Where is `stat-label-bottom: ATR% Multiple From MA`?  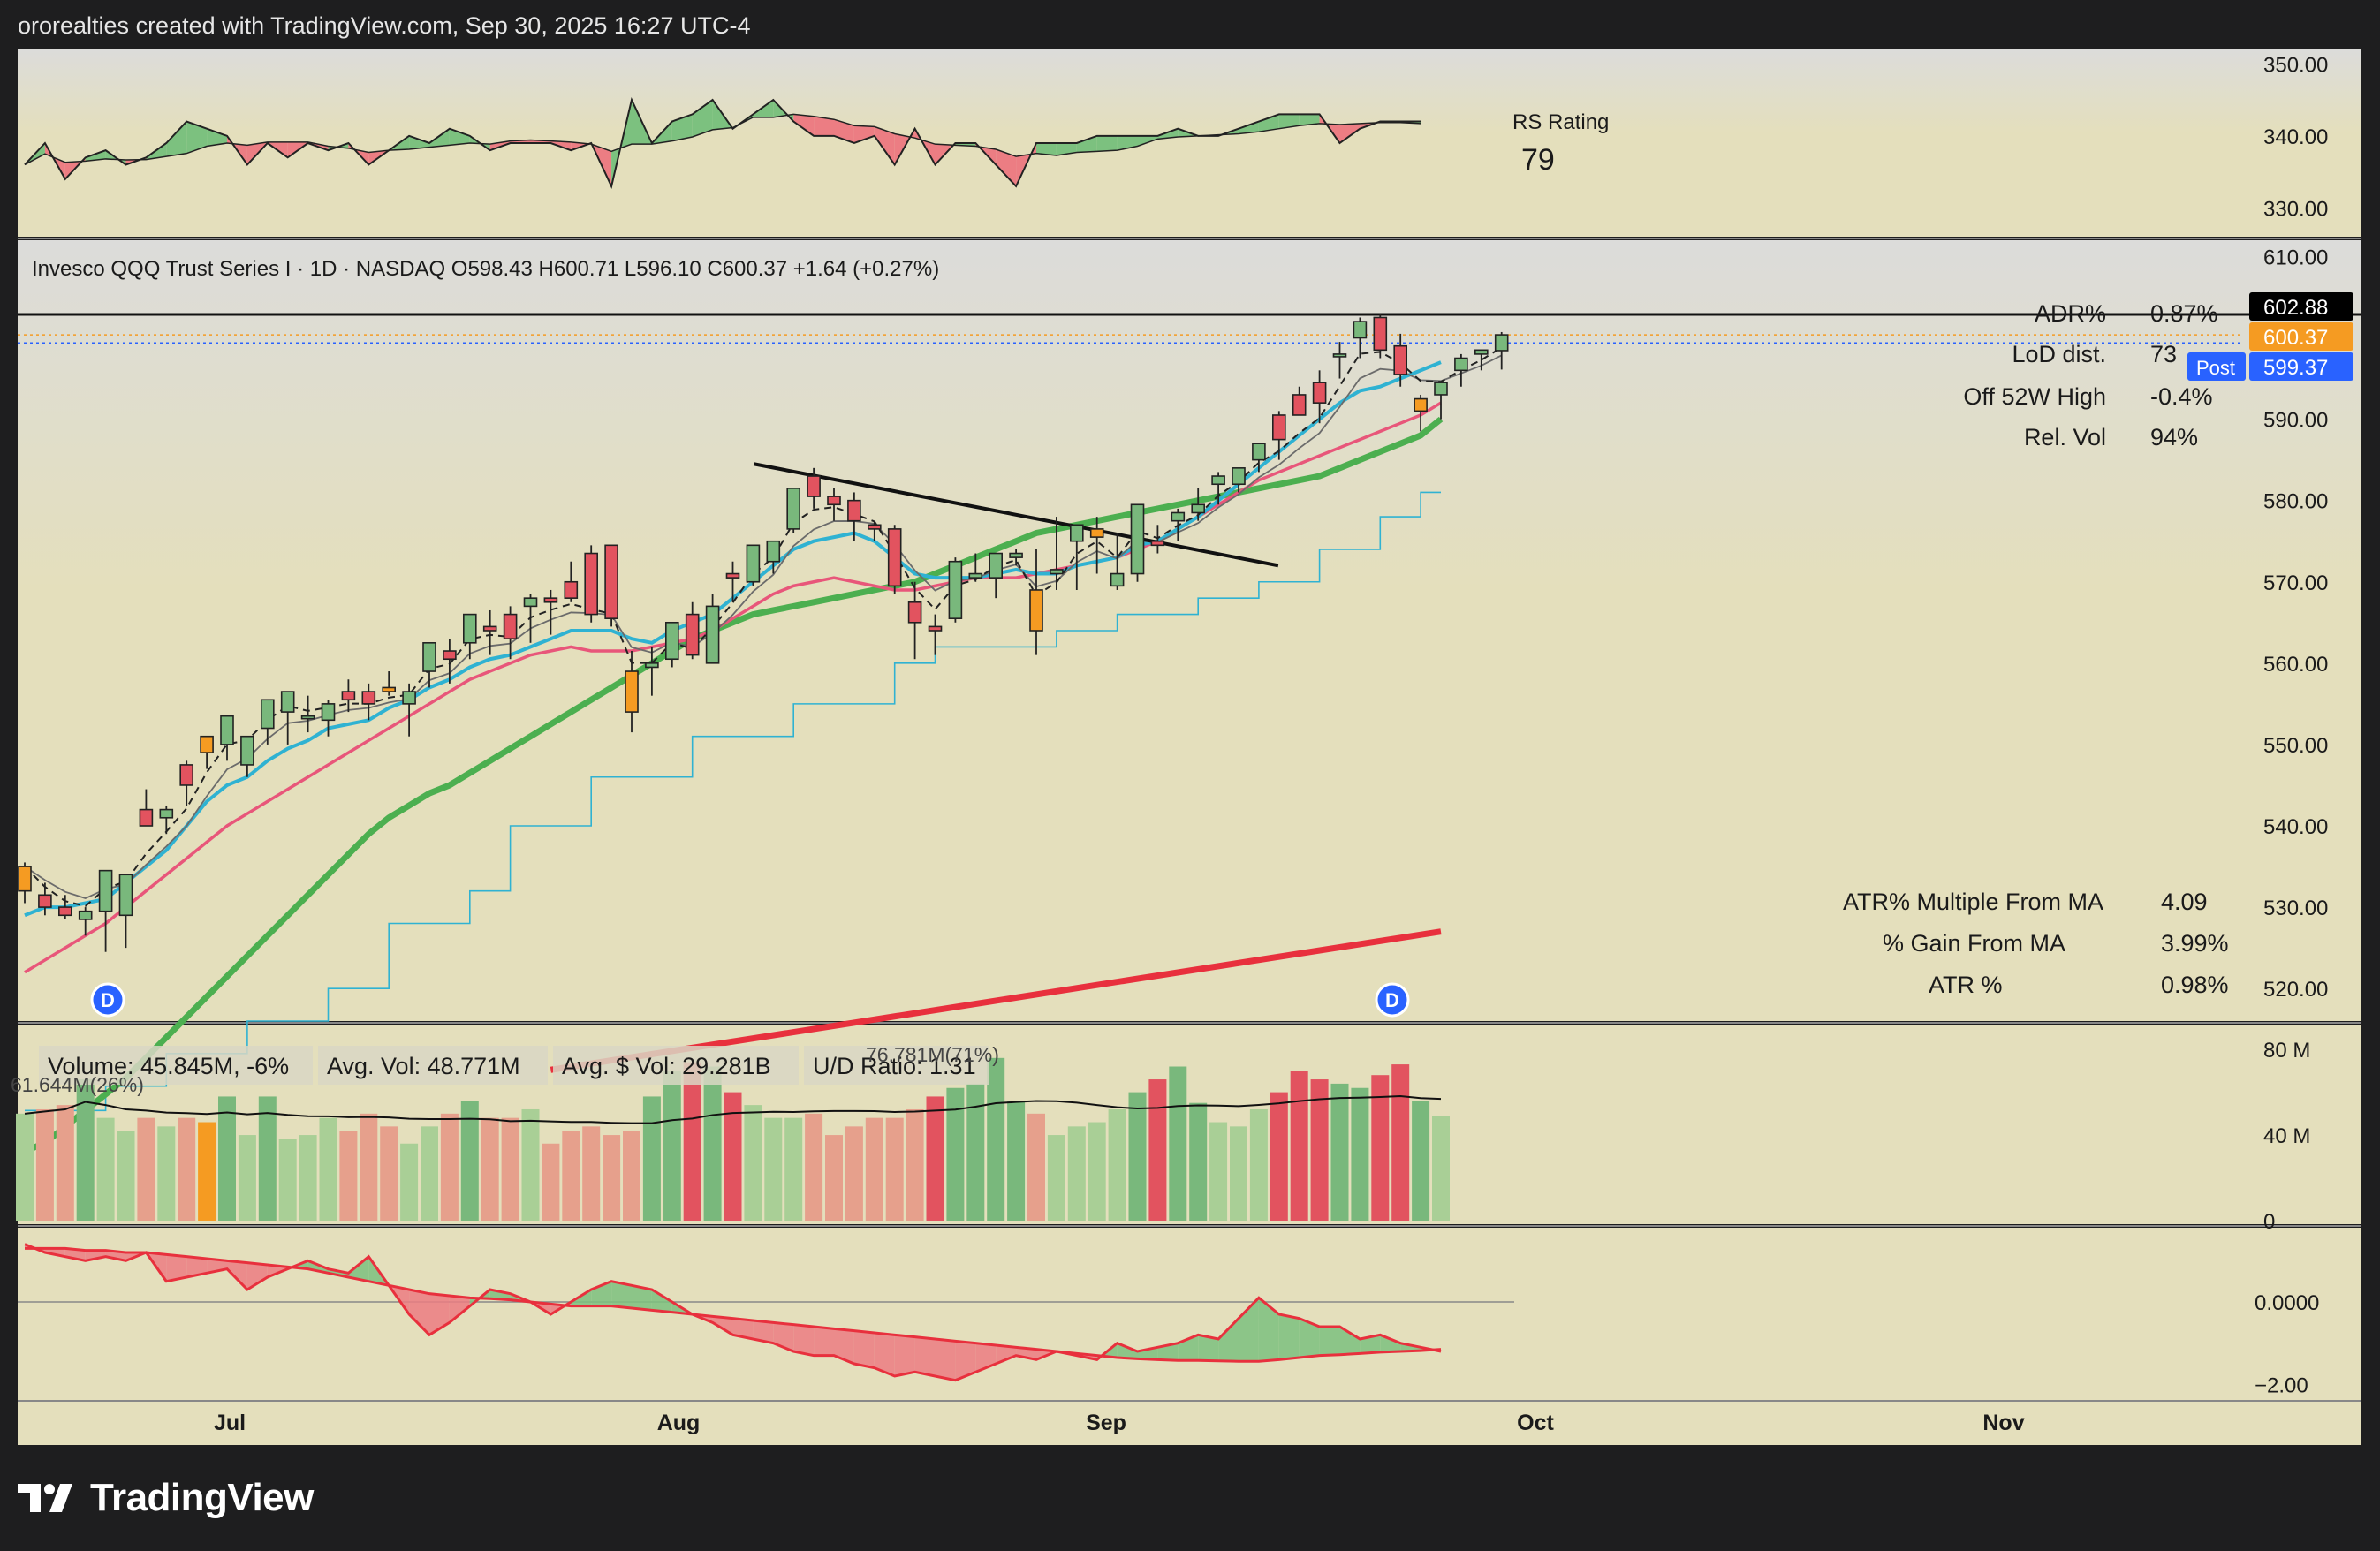
stat-label-bottom: ATR% Multiple From MA is located at coordinates (1973, 902).